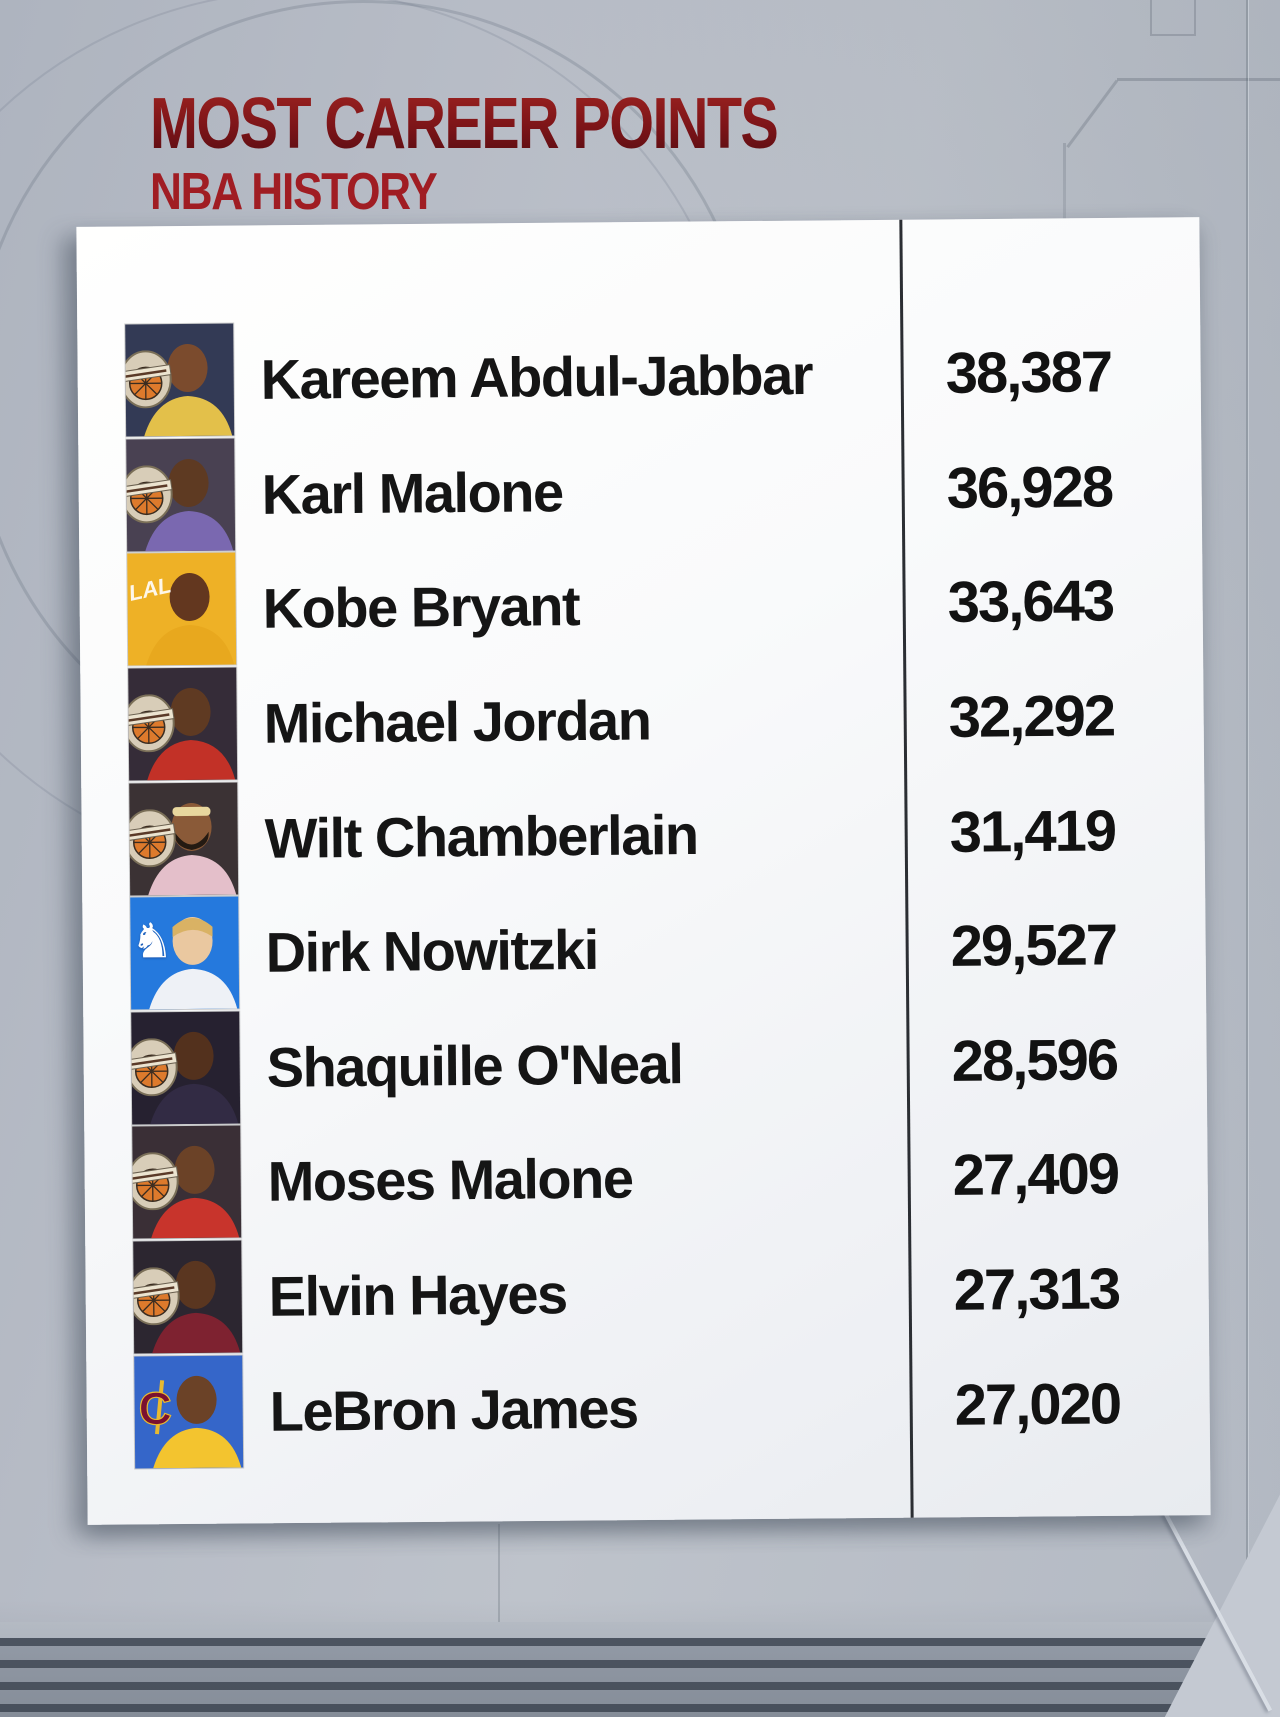  Describe the element at coordinates (648, 1407) in the screenshot. I see `table-row: LAL ♞ C LeBron James 27,020` at that location.